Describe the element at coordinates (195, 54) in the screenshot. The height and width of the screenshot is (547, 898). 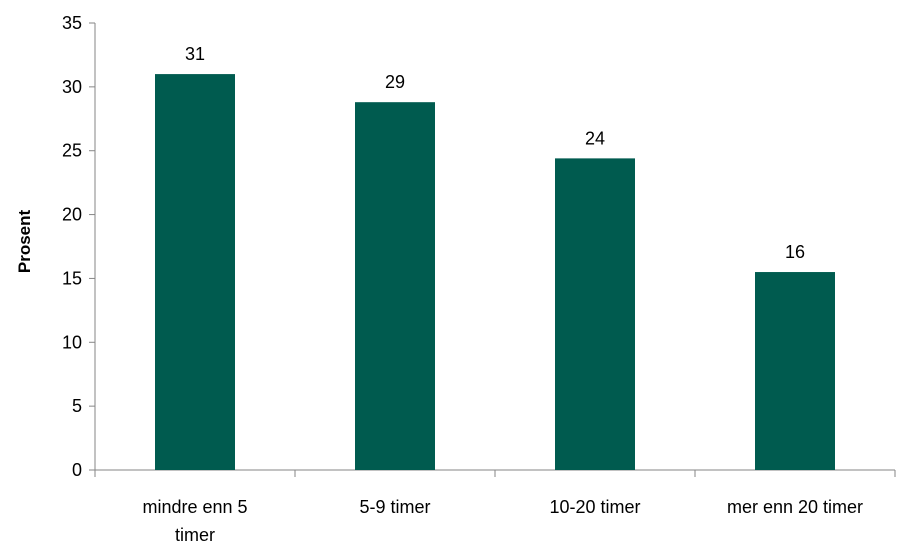
I see `data-label: 31` at that location.